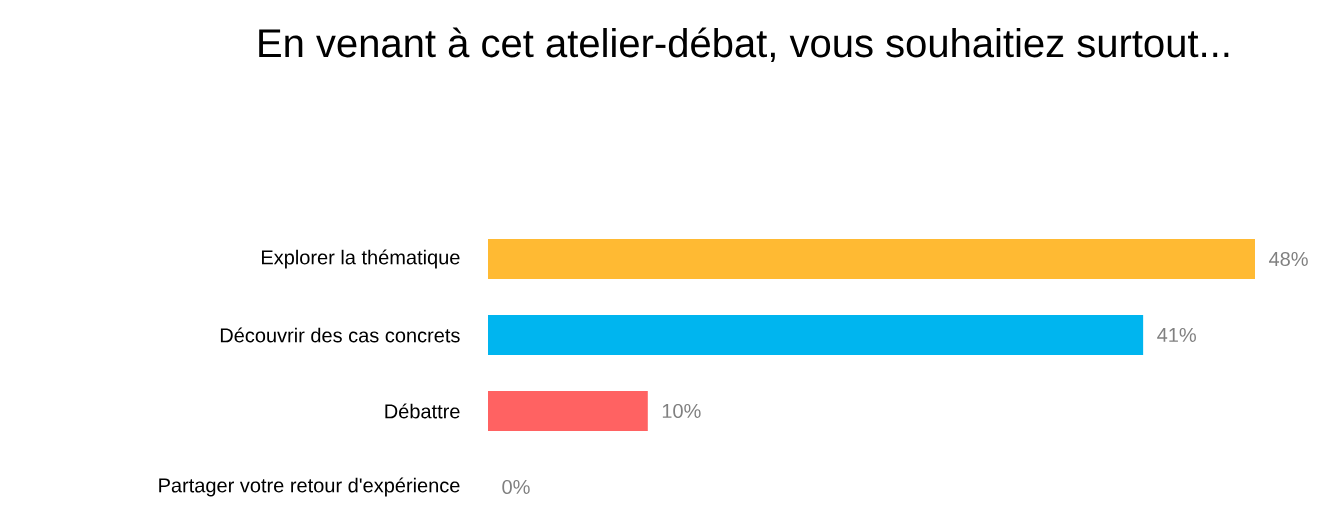  Describe the element at coordinates (340, 335) in the screenshot. I see `y-tick-label: Découvrir des cas concrets` at that location.